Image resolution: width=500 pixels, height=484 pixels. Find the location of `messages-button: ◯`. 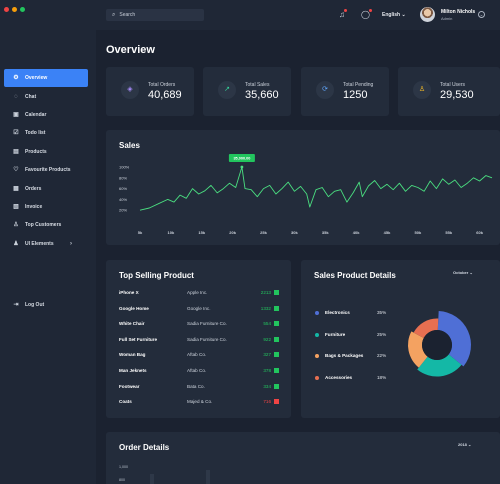

messages-button: ◯ is located at coordinates (366, 14).